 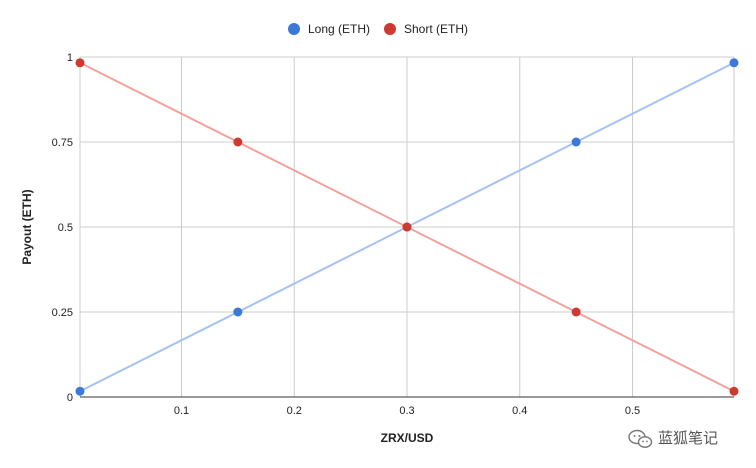 I want to click on x-tick-label: 0.3, so click(x=406, y=411).